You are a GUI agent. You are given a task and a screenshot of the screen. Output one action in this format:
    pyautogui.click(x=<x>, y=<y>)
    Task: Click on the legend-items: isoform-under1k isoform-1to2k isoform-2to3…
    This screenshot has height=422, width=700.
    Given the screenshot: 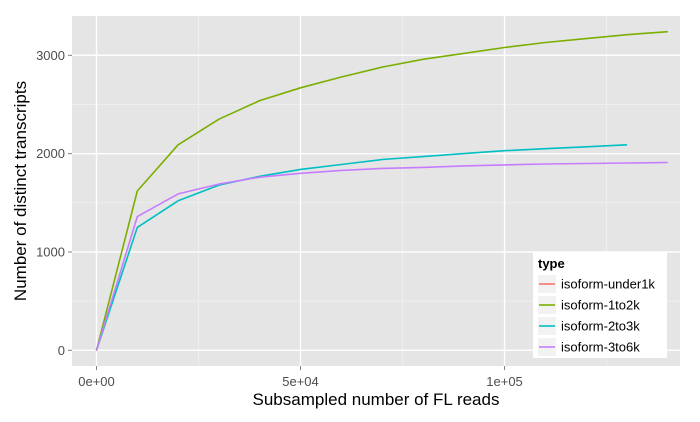 What is the action you would take?
    pyautogui.click(x=596, y=315)
    